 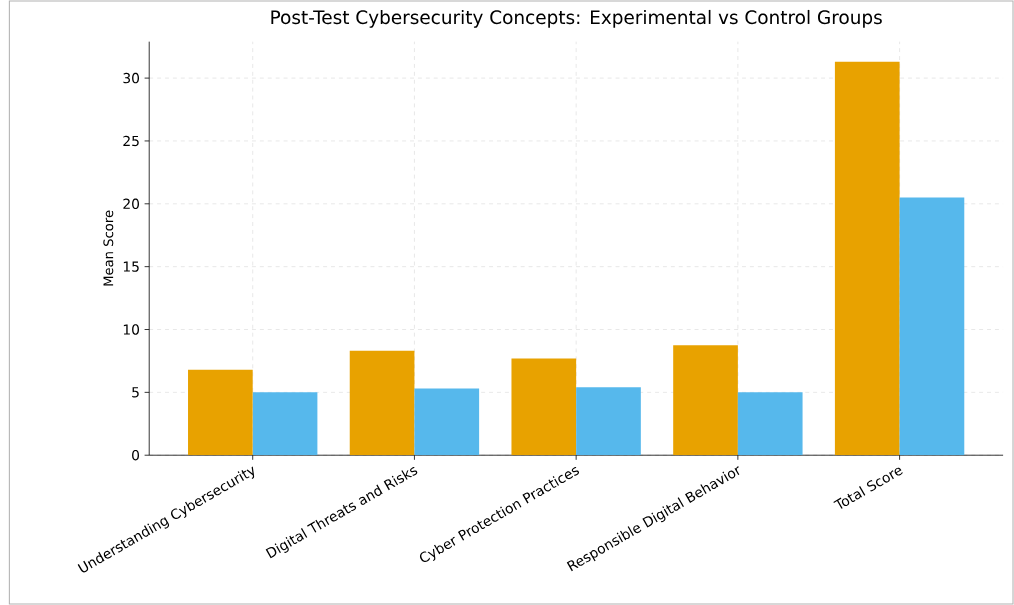 What do you see at coordinates (131, 329) in the screenshot?
I see `y-tick-label: 10` at bounding box center [131, 329].